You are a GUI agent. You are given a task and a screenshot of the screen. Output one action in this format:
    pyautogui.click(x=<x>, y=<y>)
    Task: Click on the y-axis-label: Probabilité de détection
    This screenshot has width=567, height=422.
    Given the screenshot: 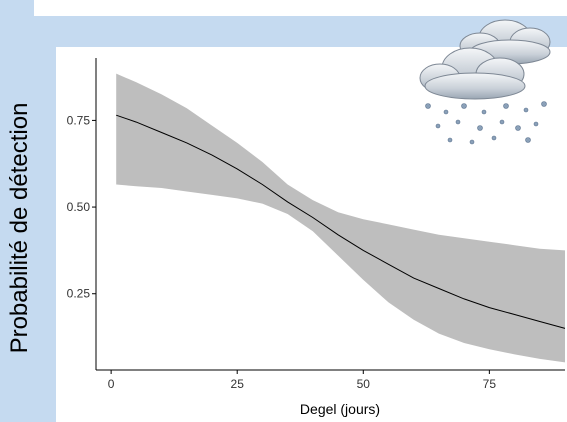 What is the action you would take?
    pyautogui.click(x=19, y=228)
    